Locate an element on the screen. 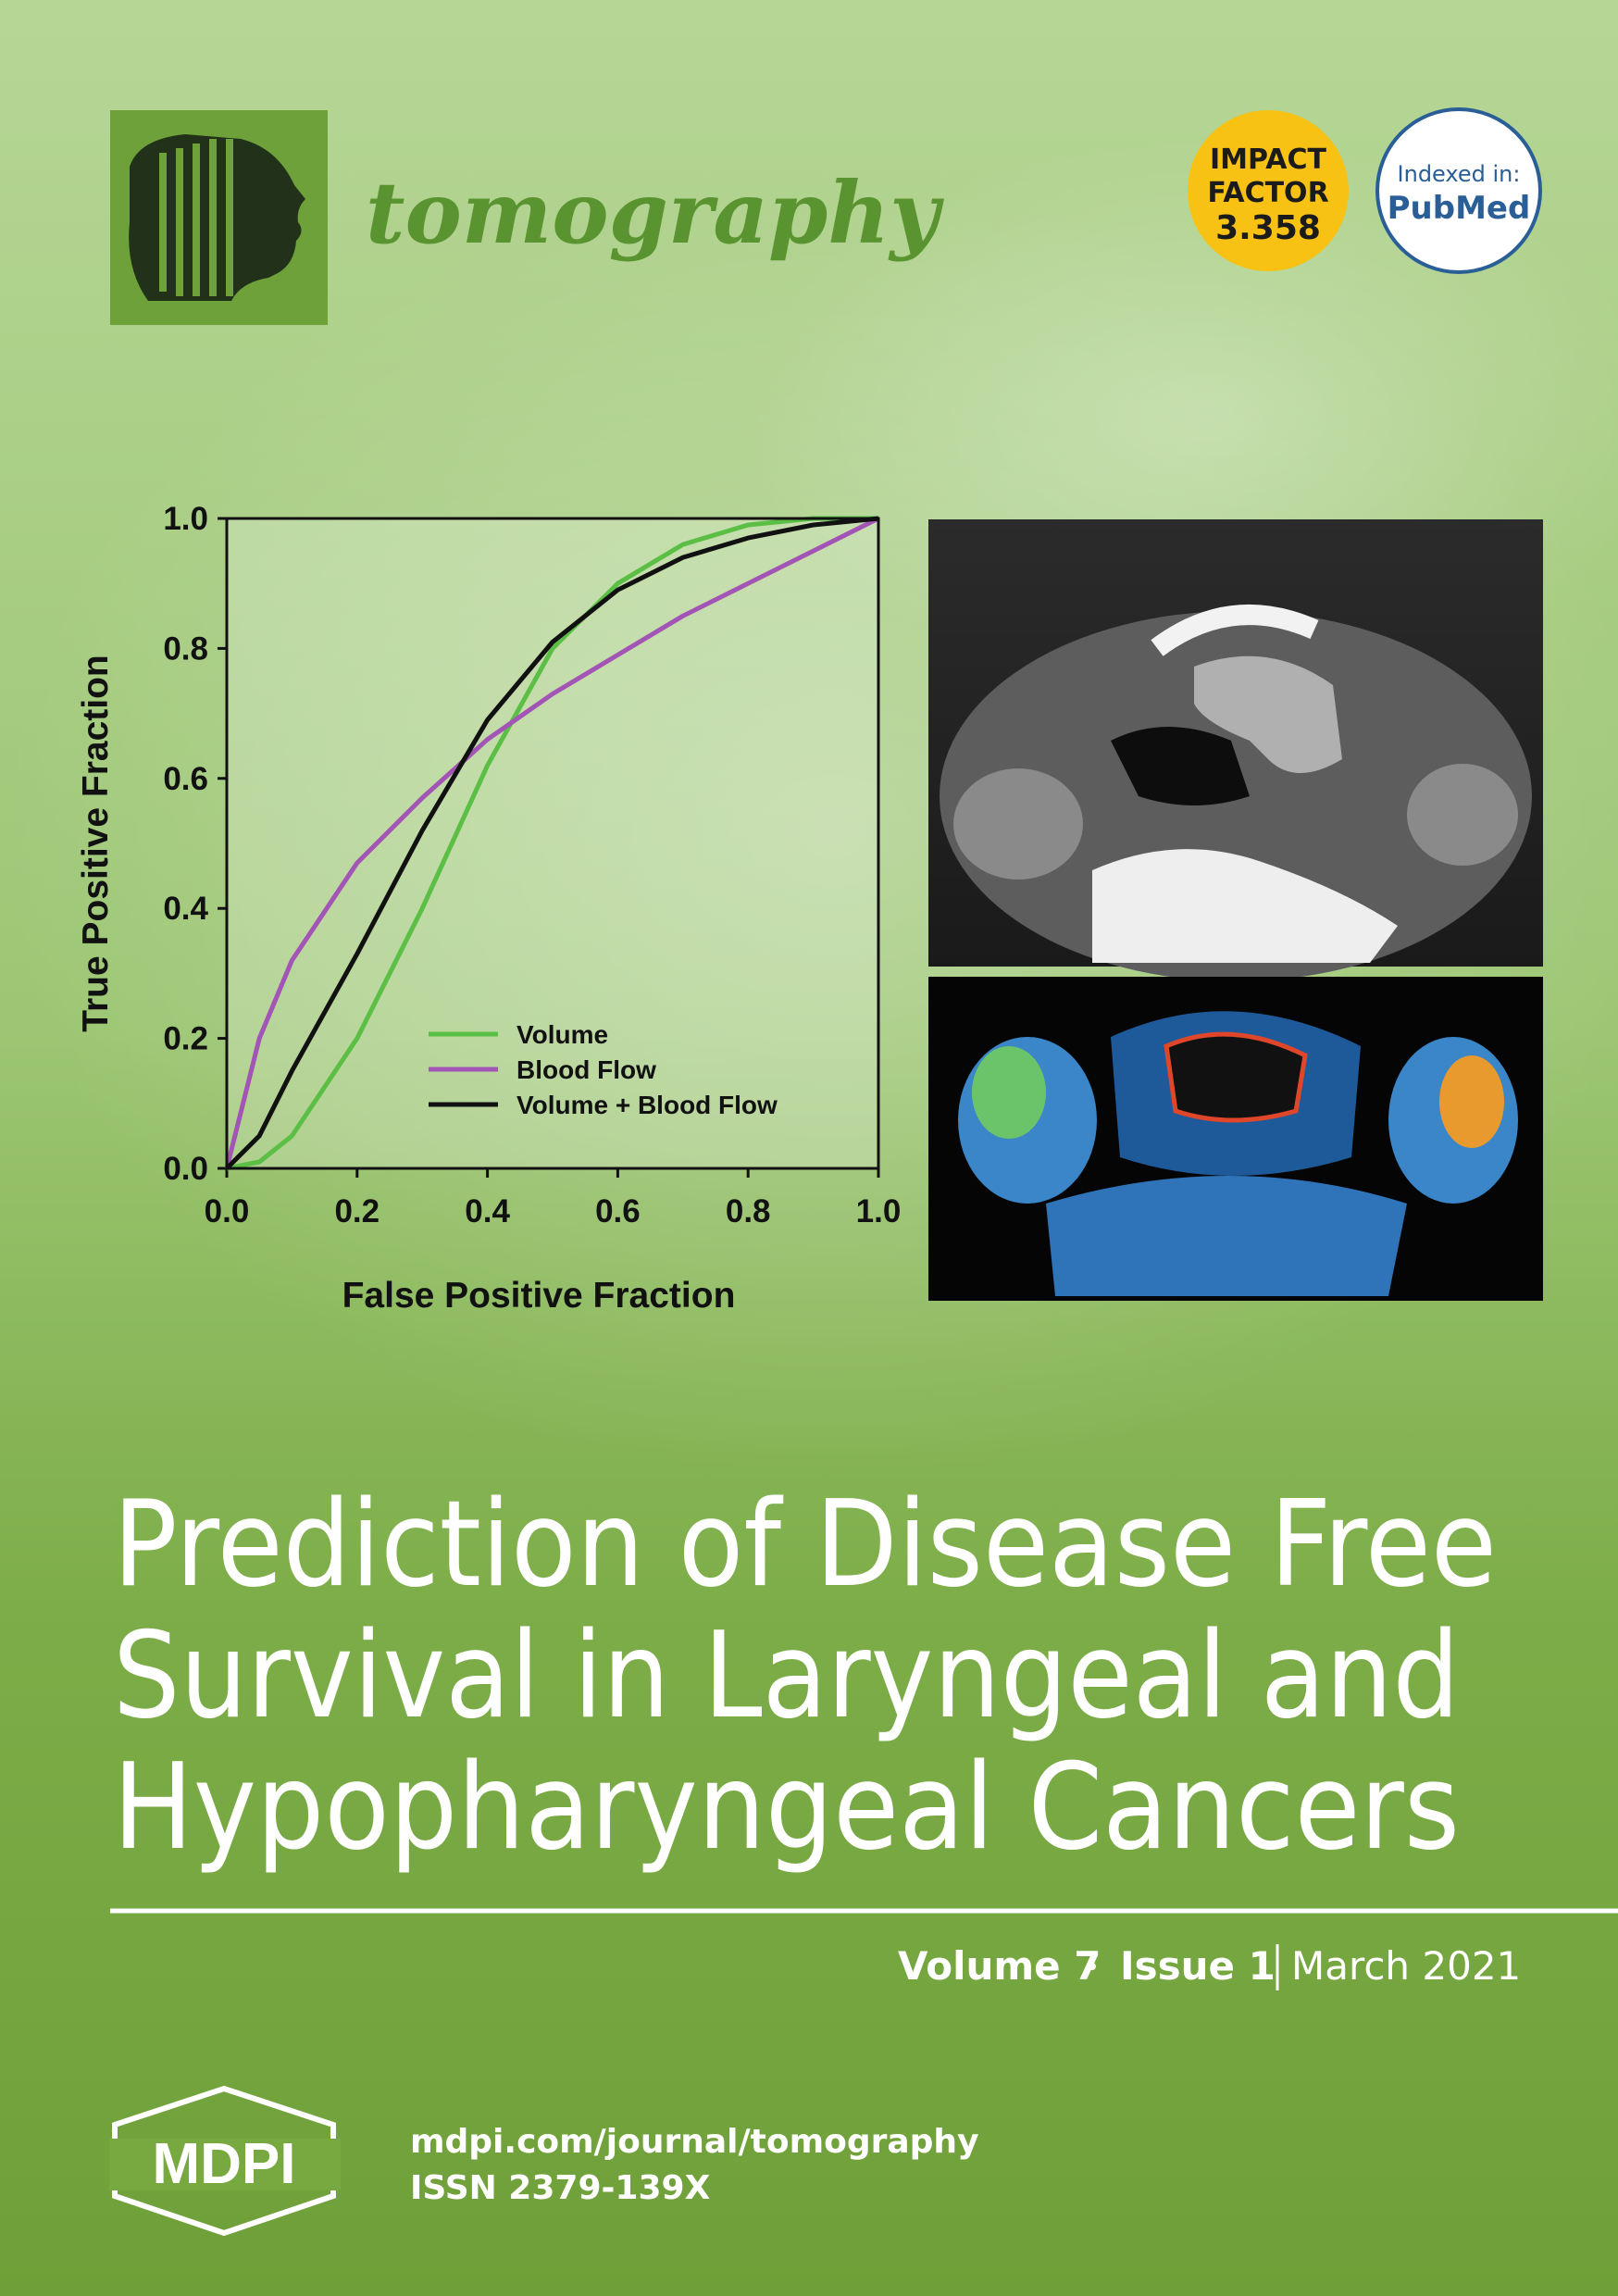  journal-logo: tomography is located at coordinates (527, 217).